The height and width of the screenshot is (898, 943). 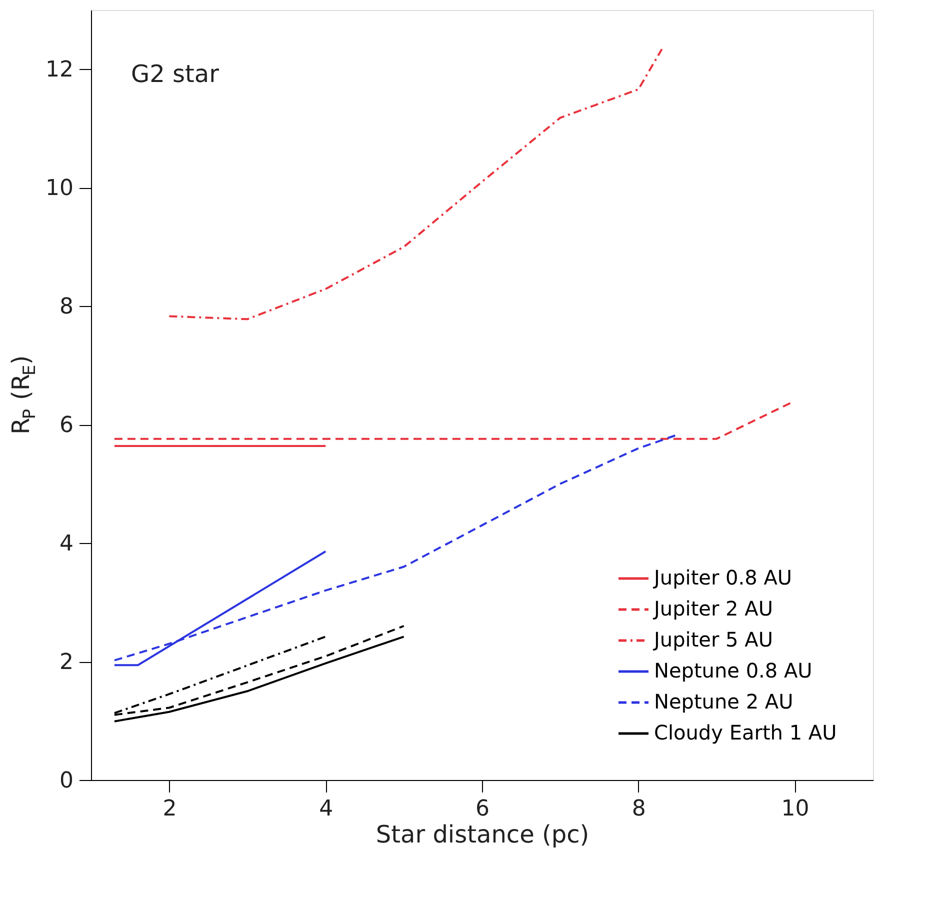 I want to click on legend-label: Neptune 2 AU, so click(x=724, y=702).